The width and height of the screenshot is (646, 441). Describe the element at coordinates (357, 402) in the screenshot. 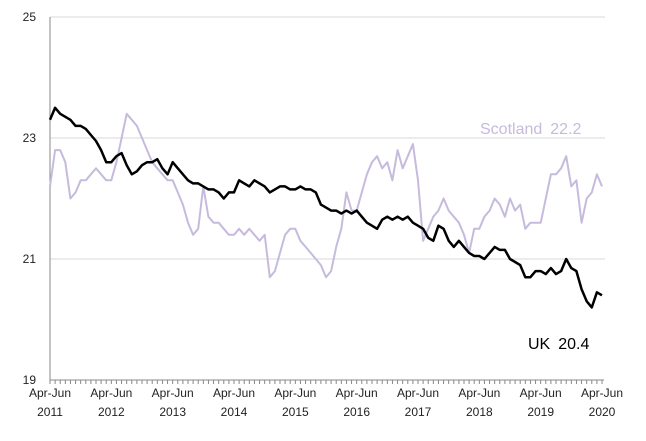

I see `x-tick-label: Apr-Jun 2016` at that location.